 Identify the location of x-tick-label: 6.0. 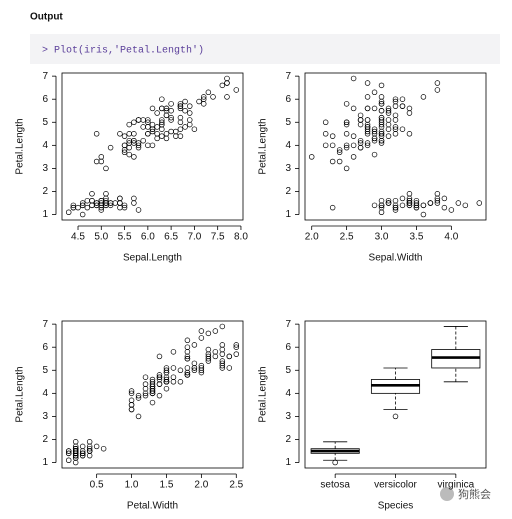
(148, 237).